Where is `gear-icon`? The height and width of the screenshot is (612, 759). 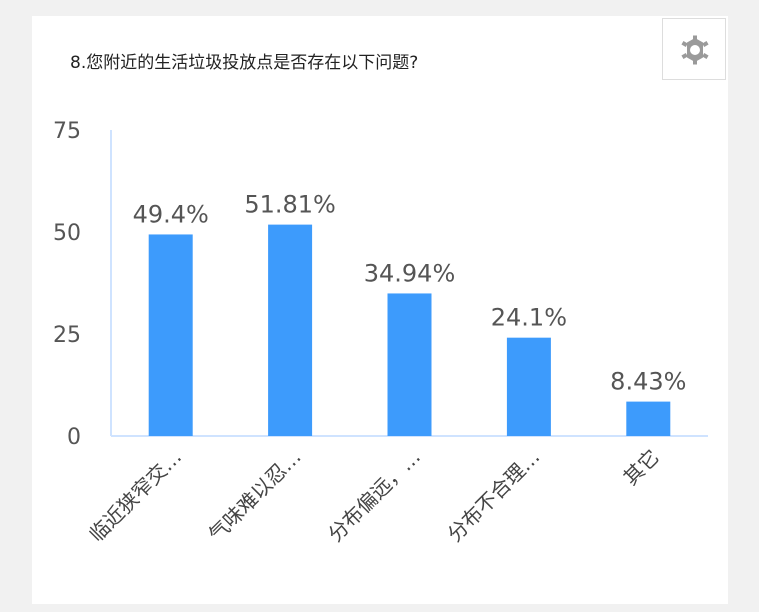 gear-icon is located at coordinates (695, 50).